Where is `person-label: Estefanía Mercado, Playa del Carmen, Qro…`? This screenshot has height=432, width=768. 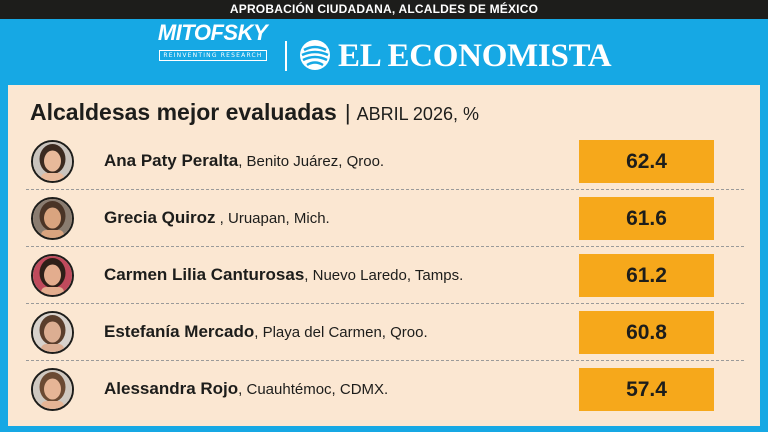
person-label: Estefanía Mercado, Playa del Carmen, Qro… is located at coordinates (266, 332).